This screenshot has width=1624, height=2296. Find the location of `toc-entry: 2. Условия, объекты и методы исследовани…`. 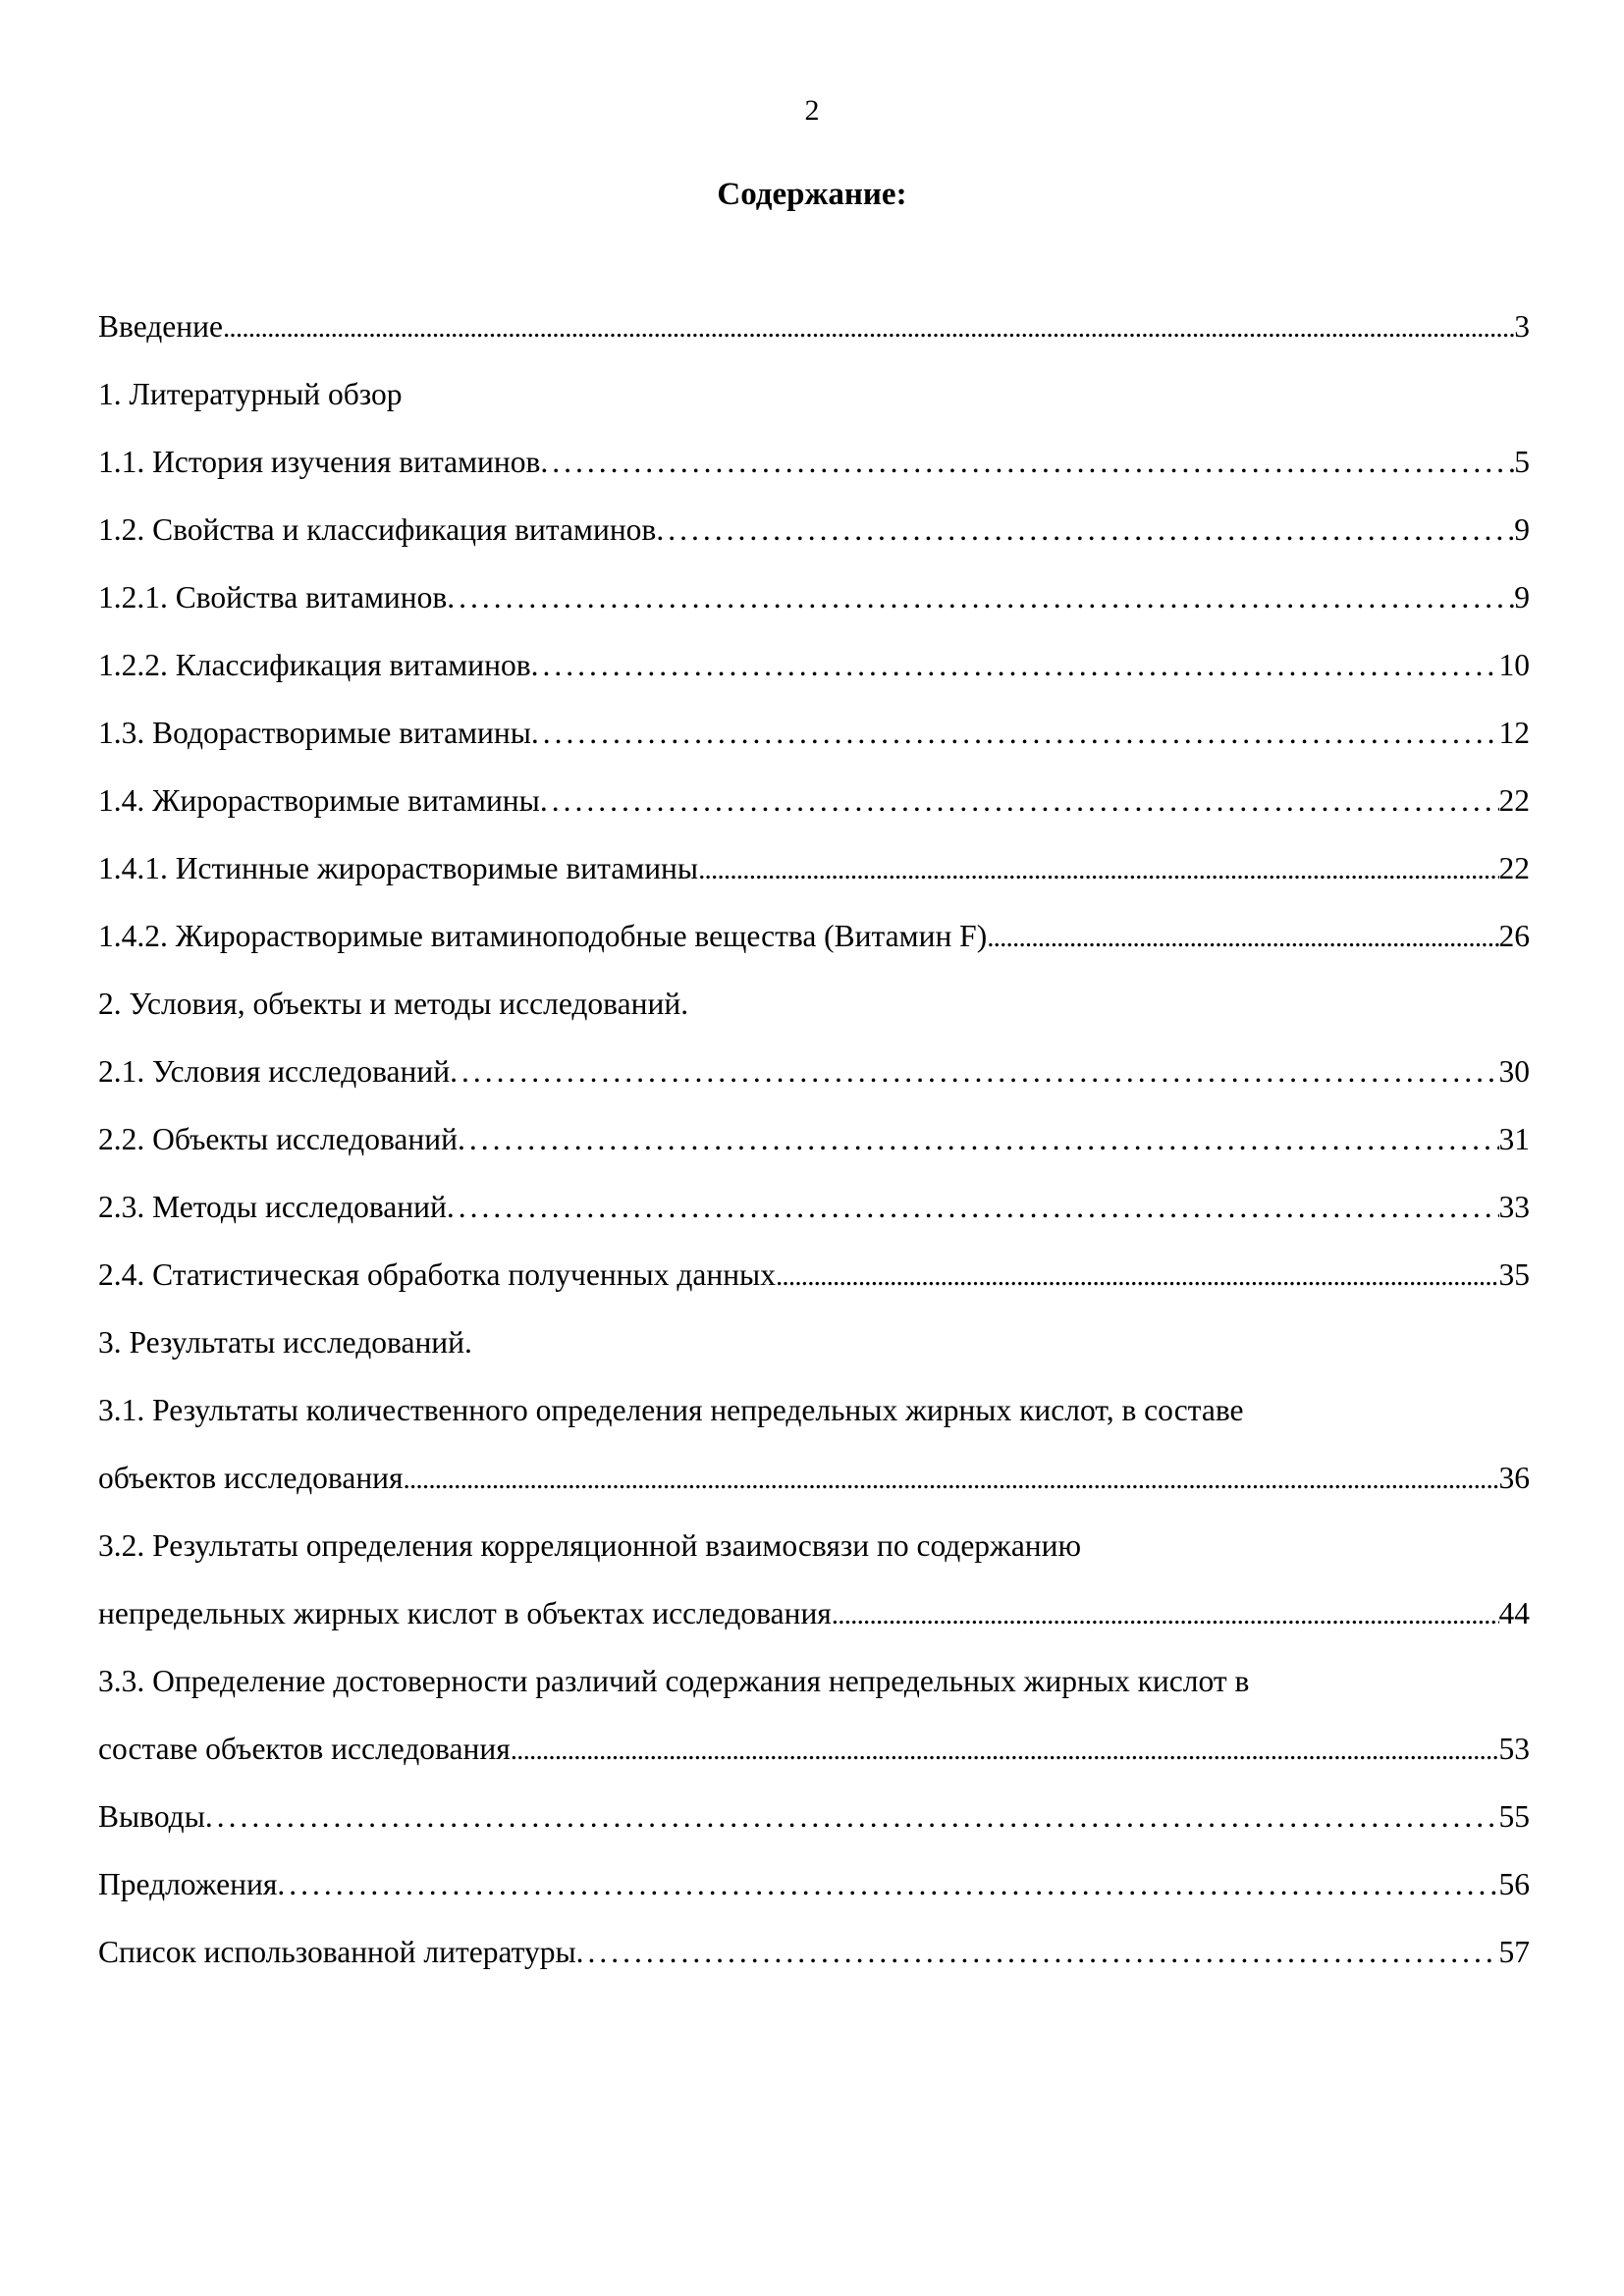

toc-entry: 2. Условия, объекты и методы исследовани… is located at coordinates (814, 1004).